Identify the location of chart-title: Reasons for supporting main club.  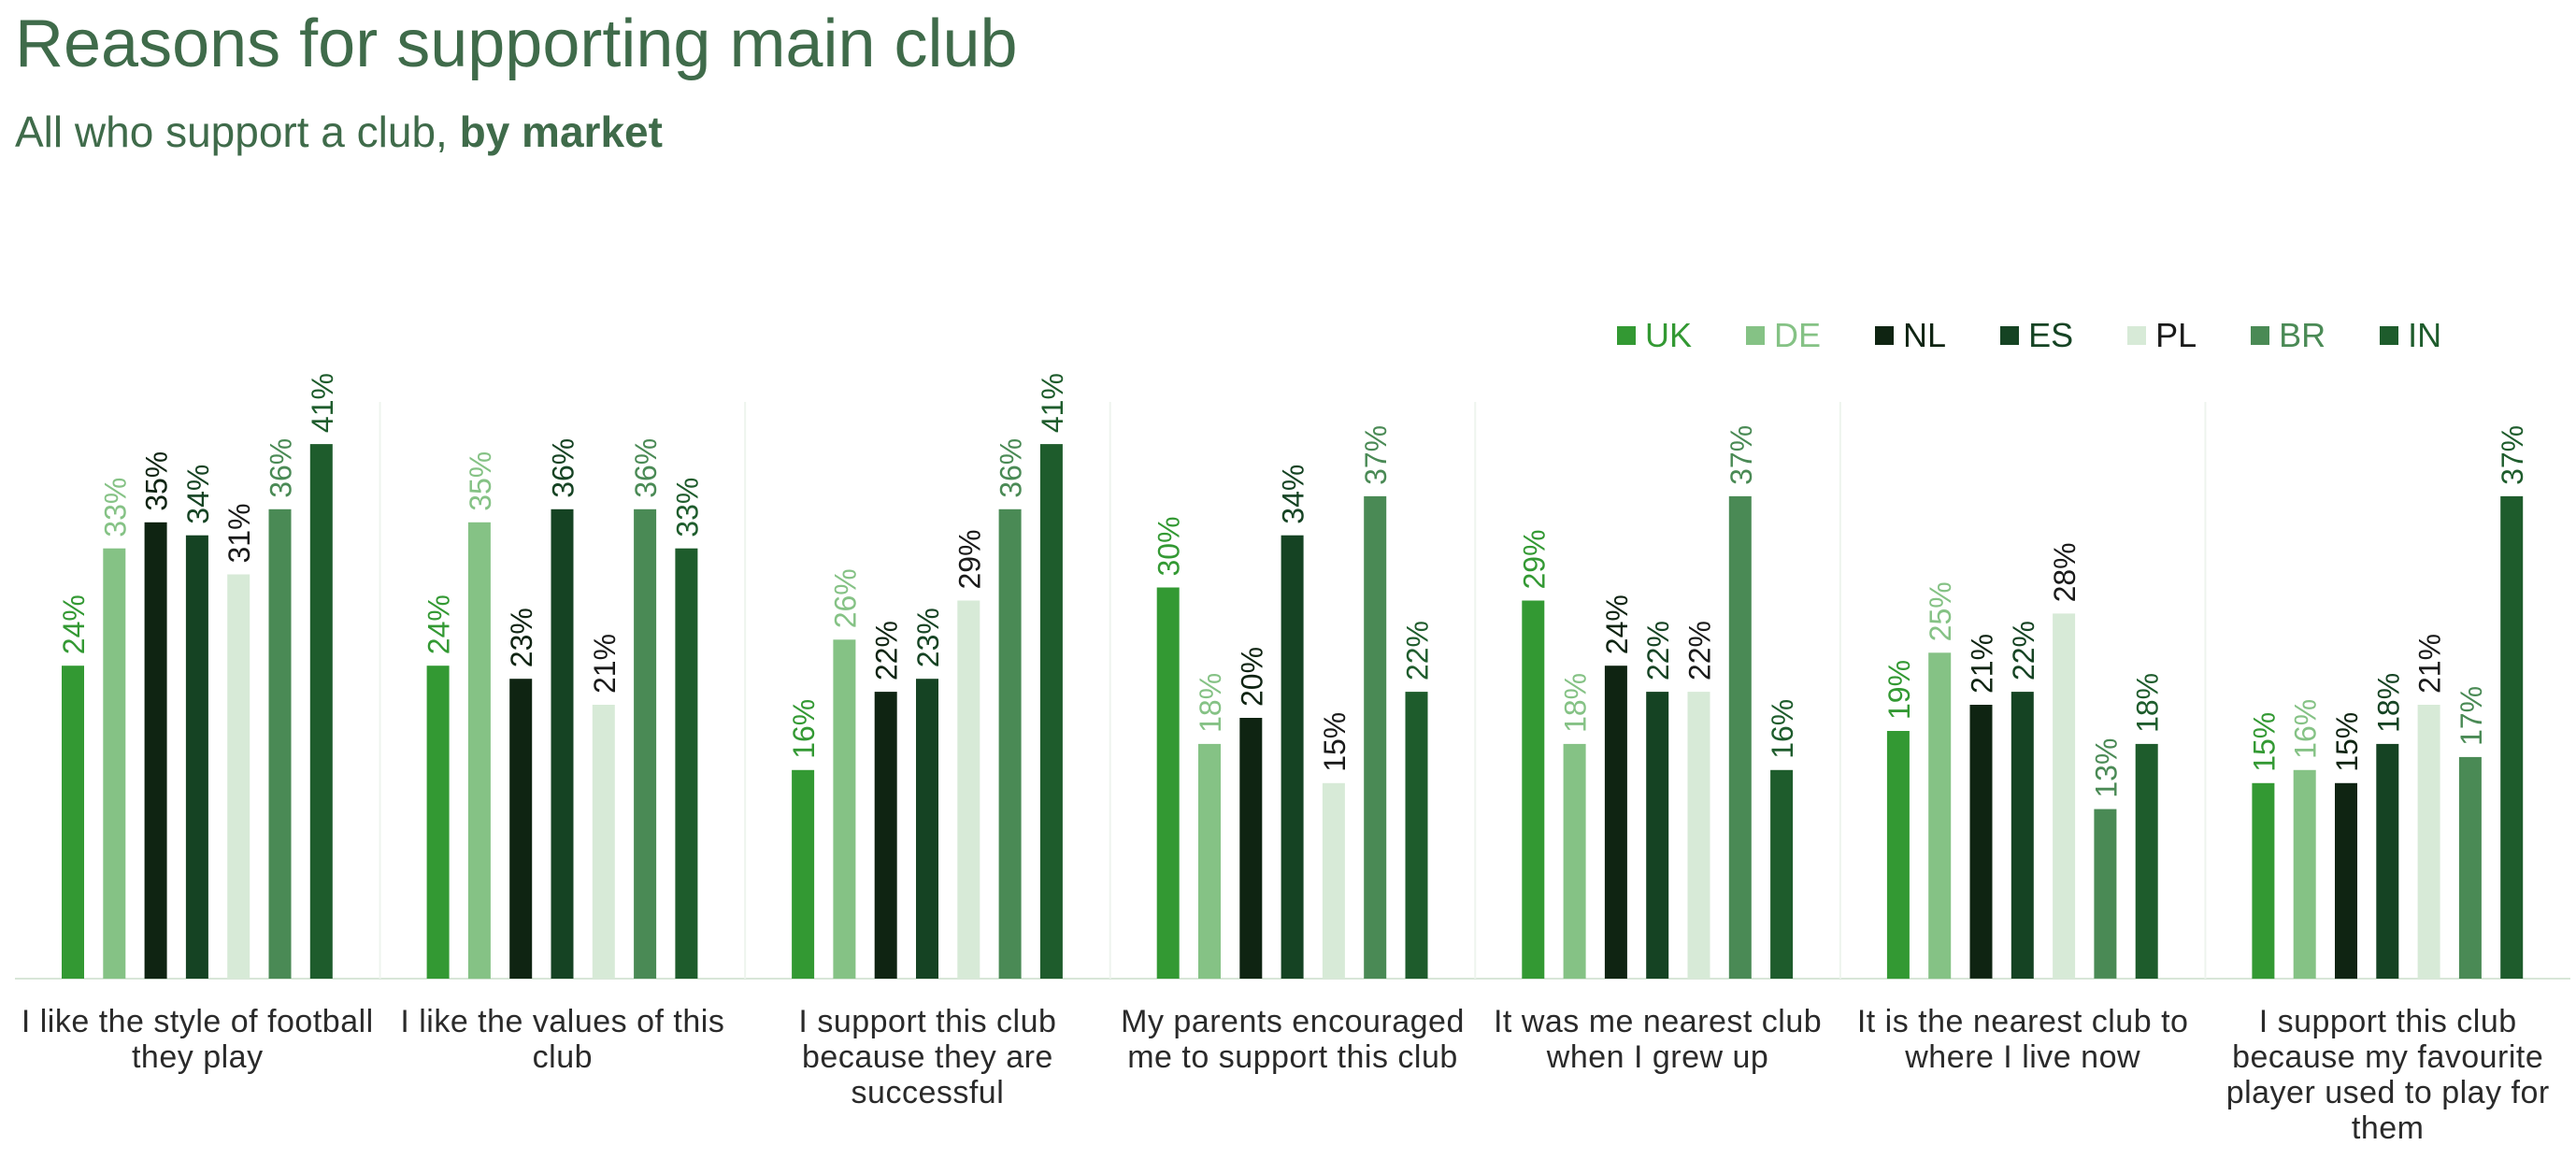
(516, 44).